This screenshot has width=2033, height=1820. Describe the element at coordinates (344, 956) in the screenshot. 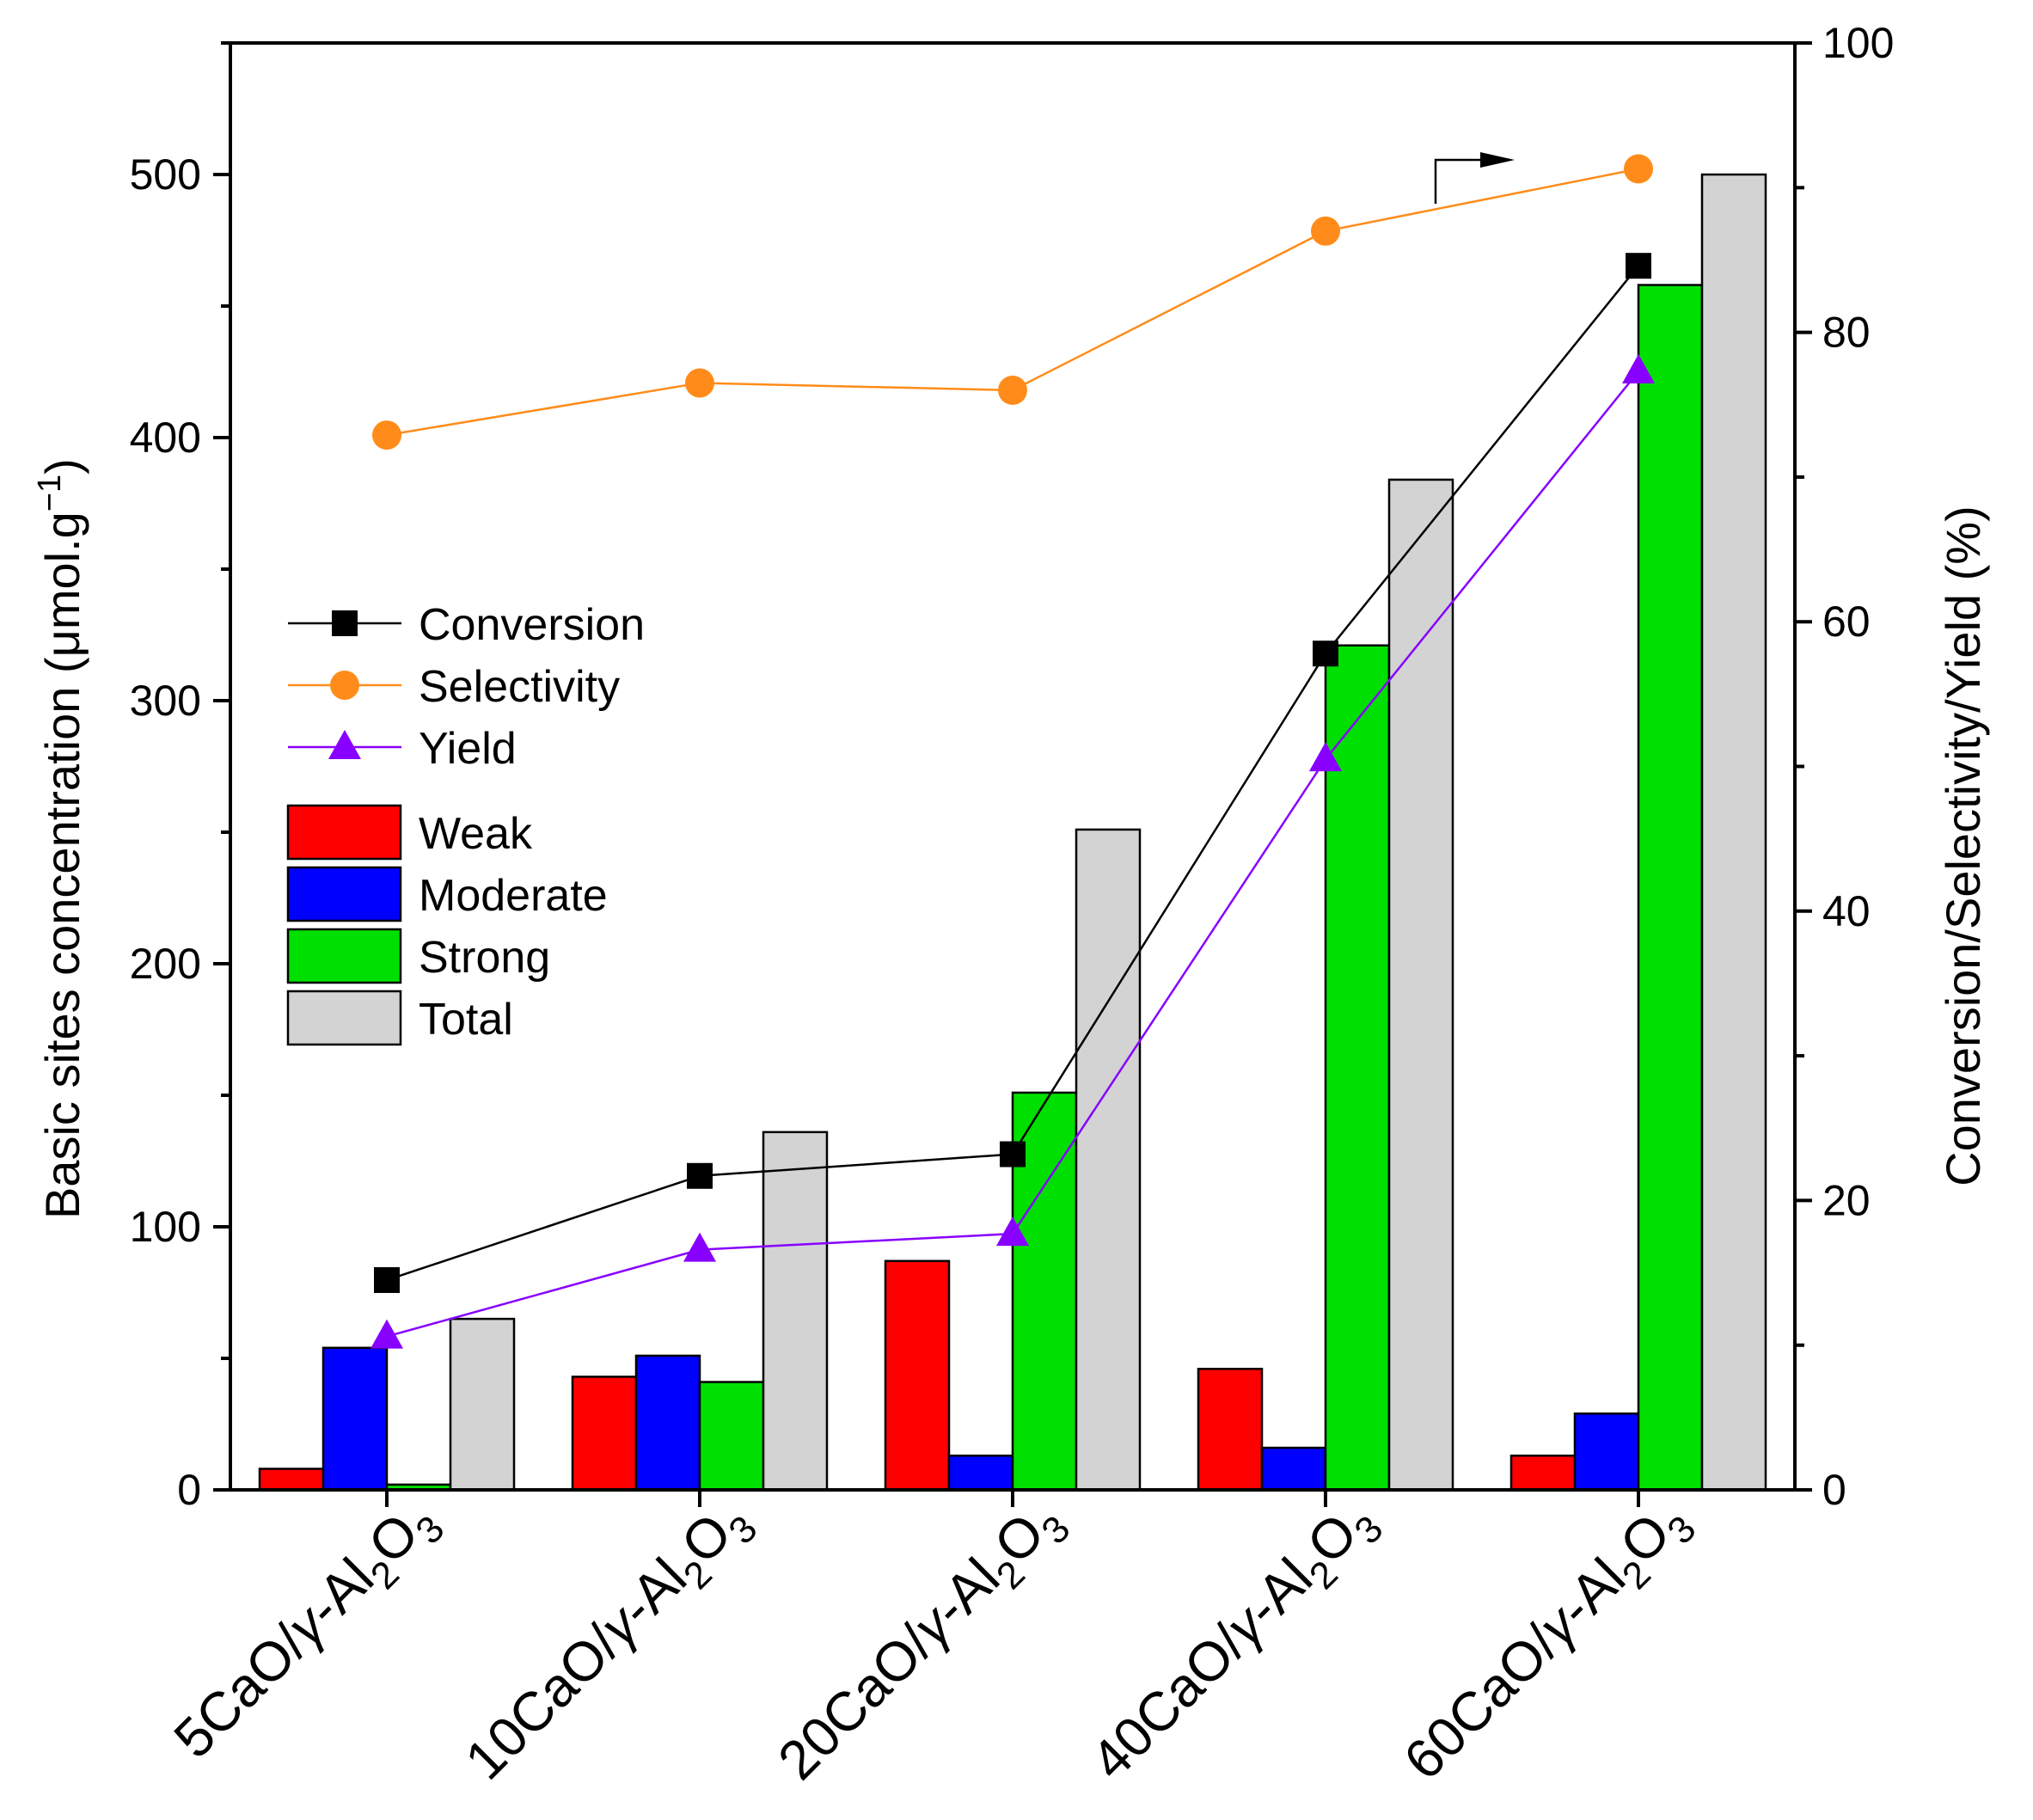

I see `legend-swatch-strong` at that location.